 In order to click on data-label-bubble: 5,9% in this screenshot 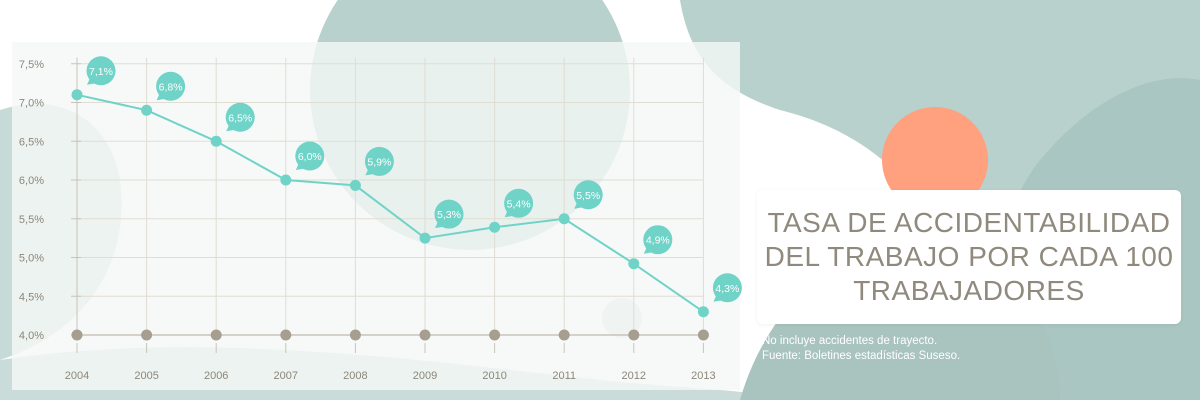, I will do `click(379, 161)`.